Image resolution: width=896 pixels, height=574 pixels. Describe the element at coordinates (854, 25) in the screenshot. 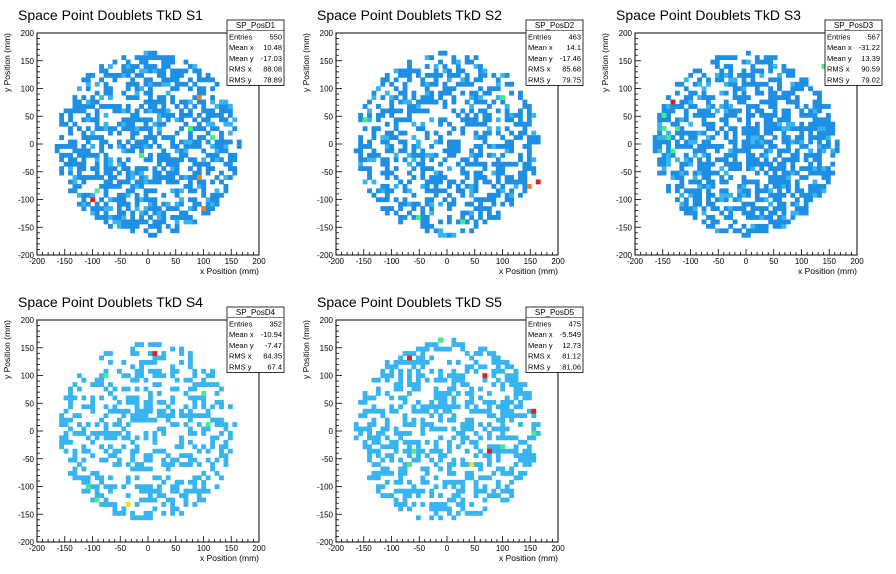

I see `stats-name: SP_PosD3` at that location.